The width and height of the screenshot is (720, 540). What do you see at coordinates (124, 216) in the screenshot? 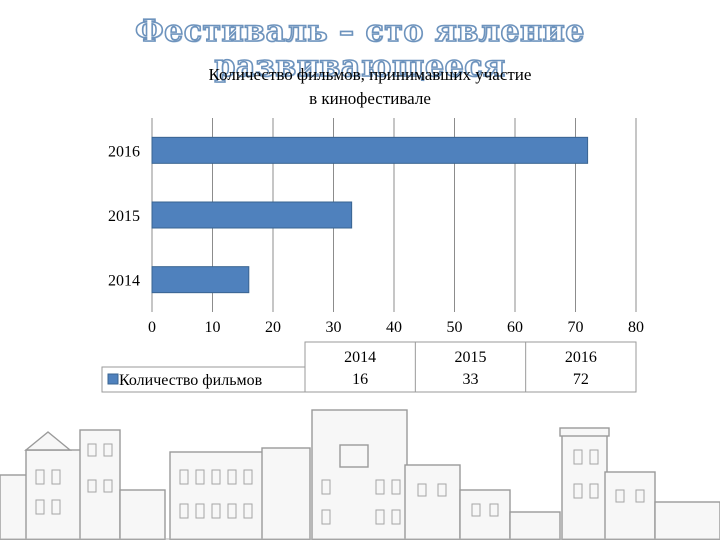
I see `y-tick-label: 2015` at bounding box center [124, 216].